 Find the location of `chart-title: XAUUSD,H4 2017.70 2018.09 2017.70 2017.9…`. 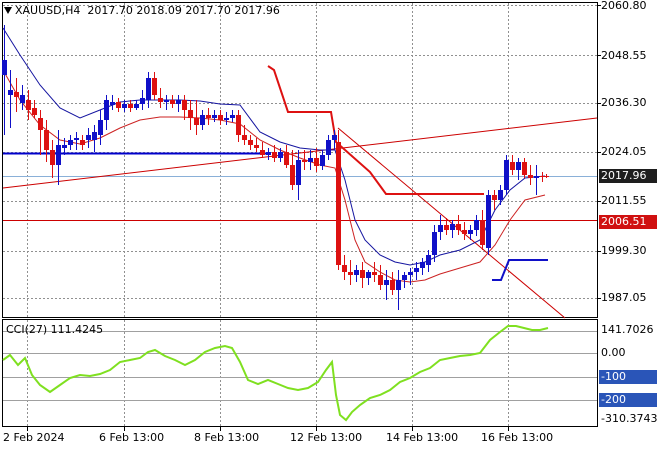

chart-title: XAUUSD,H4 2017.70 2018.09 2017.70 2017.9… is located at coordinates (142, 10).